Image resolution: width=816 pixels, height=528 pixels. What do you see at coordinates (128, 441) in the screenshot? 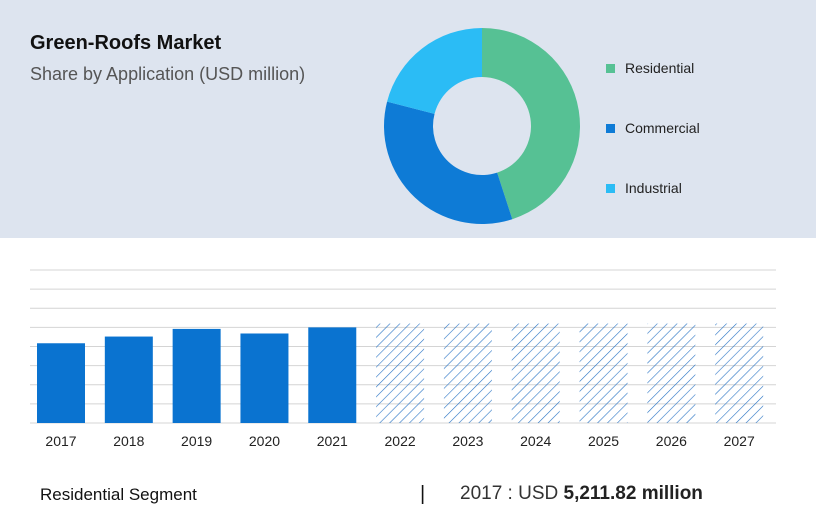
I see `x-tick-label-2018: 2018` at bounding box center [128, 441].